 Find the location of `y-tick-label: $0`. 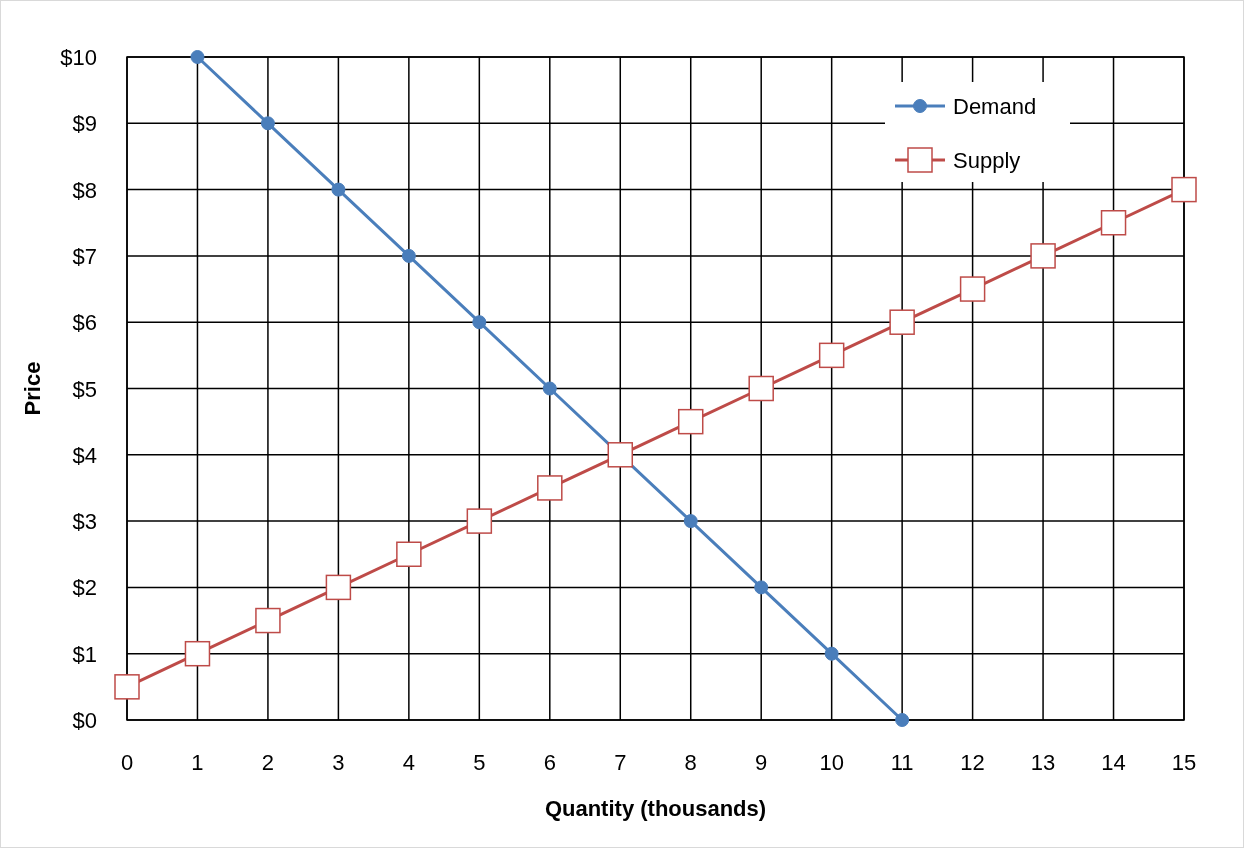

y-tick-label: $0 is located at coordinates (84, 720).